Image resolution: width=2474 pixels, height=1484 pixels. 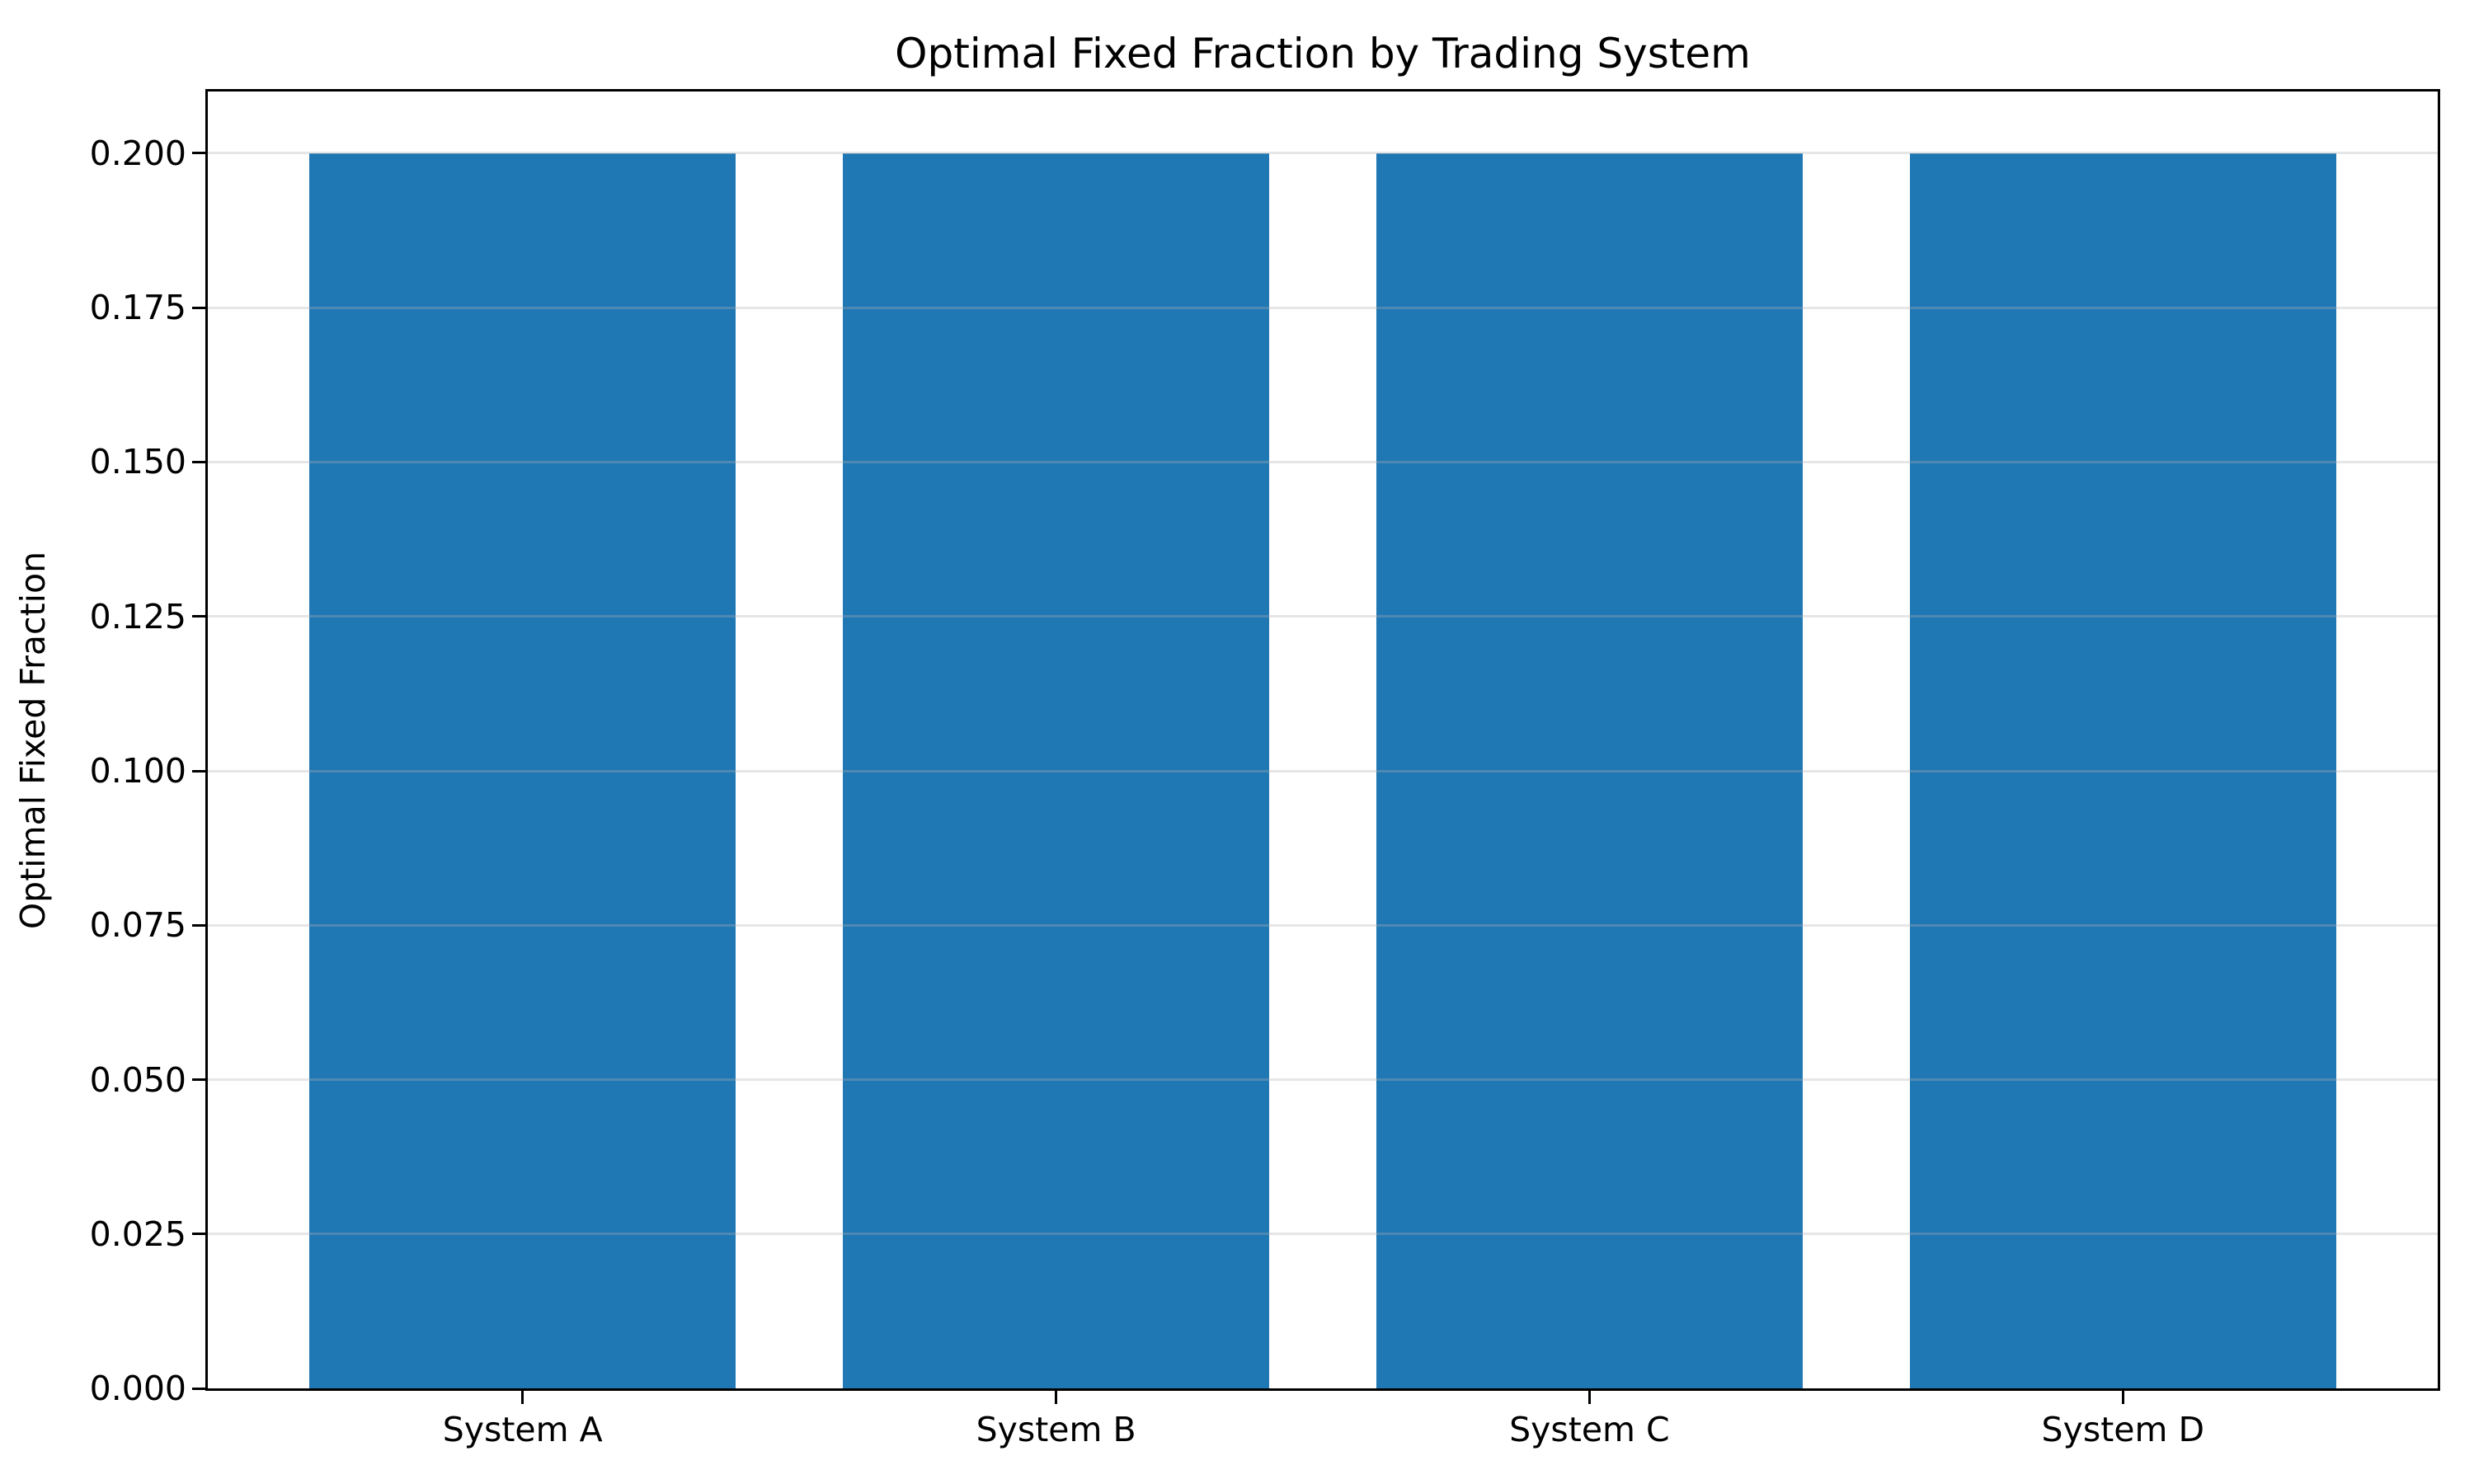 What do you see at coordinates (522, 1429) in the screenshot?
I see `x-tick-label-system-a: System A` at bounding box center [522, 1429].